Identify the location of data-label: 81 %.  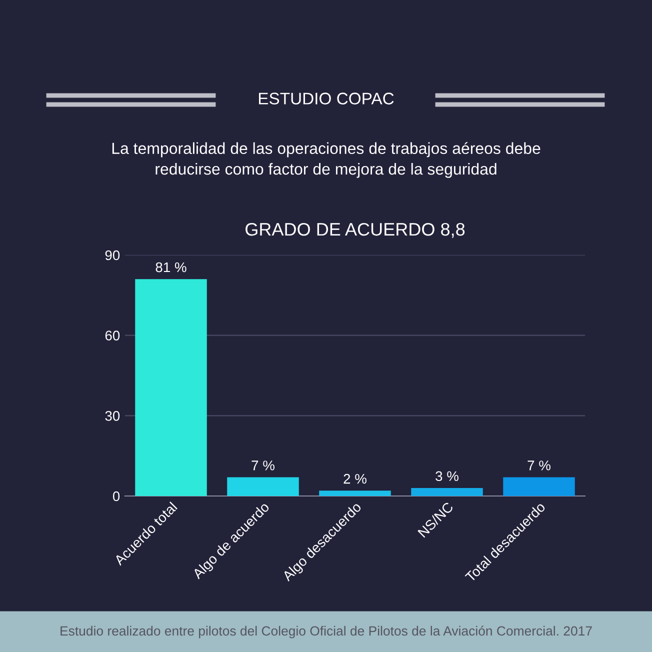
(171, 267).